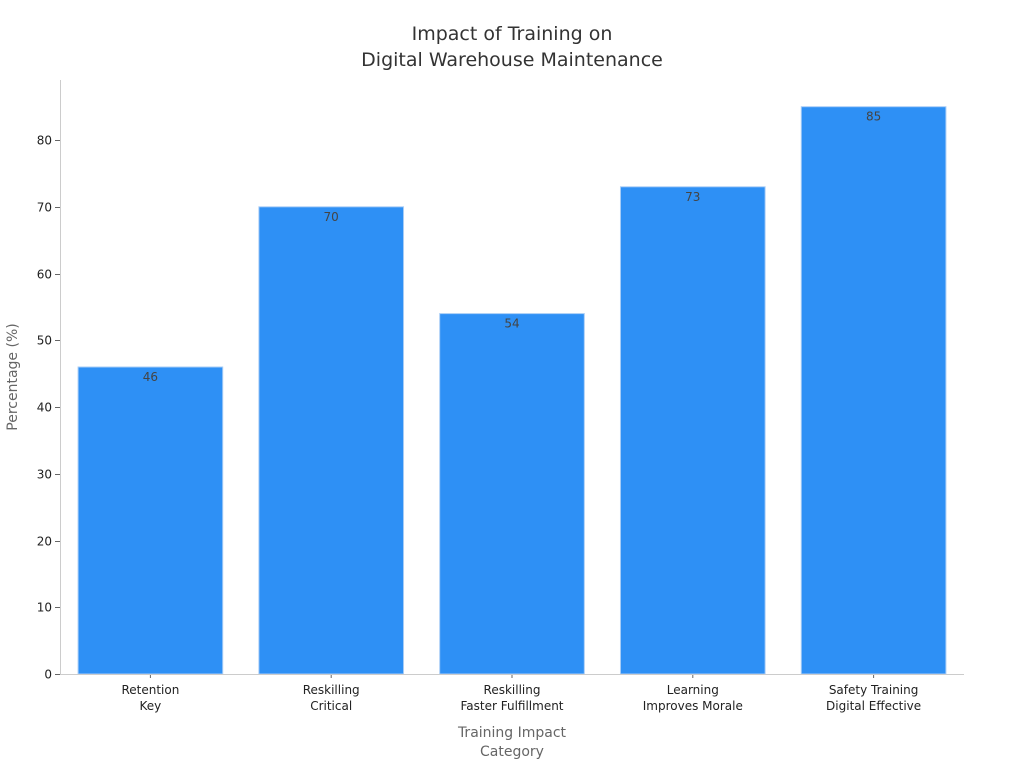 This screenshot has height=768, width=1024. Describe the element at coordinates (693, 706) in the screenshot. I see `x-tick-label: Improves Morale` at that location.